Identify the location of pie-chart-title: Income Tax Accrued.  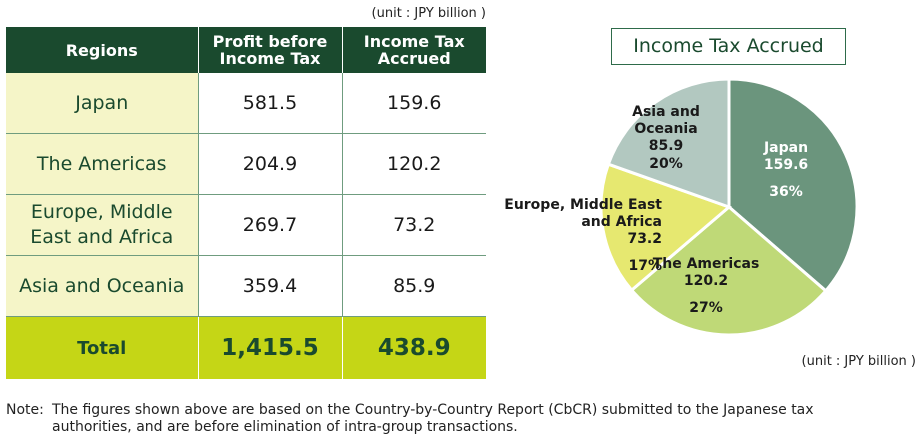
(728, 46).